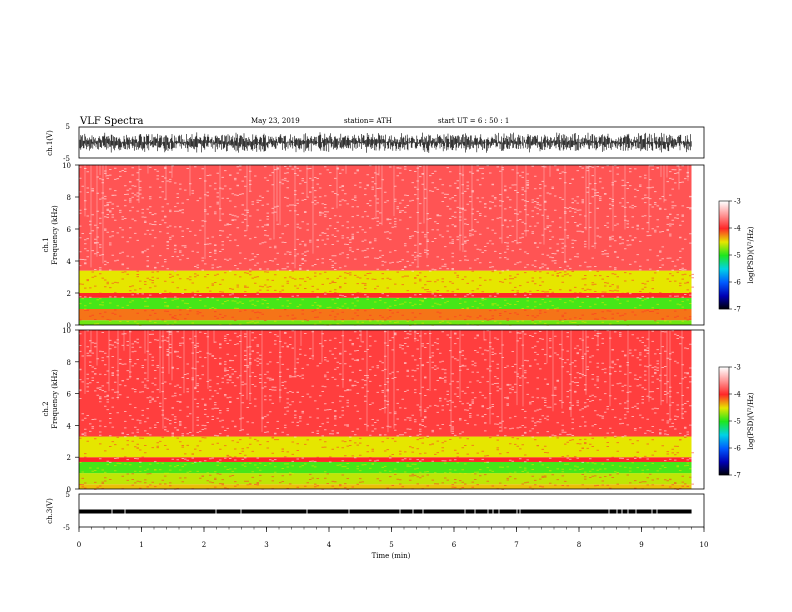 The height and width of the screenshot is (612, 792). What do you see at coordinates (70, 410) in the screenshot?
I see `ch2-spectrogram-yaxis: 10 8 6 4 2 0` at bounding box center [70, 410].